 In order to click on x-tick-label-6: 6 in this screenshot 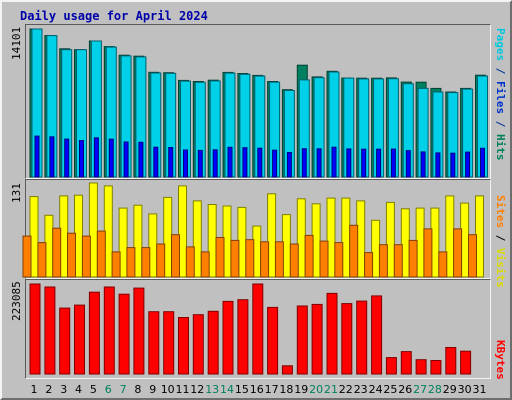, I will do `click(108, 389)`.